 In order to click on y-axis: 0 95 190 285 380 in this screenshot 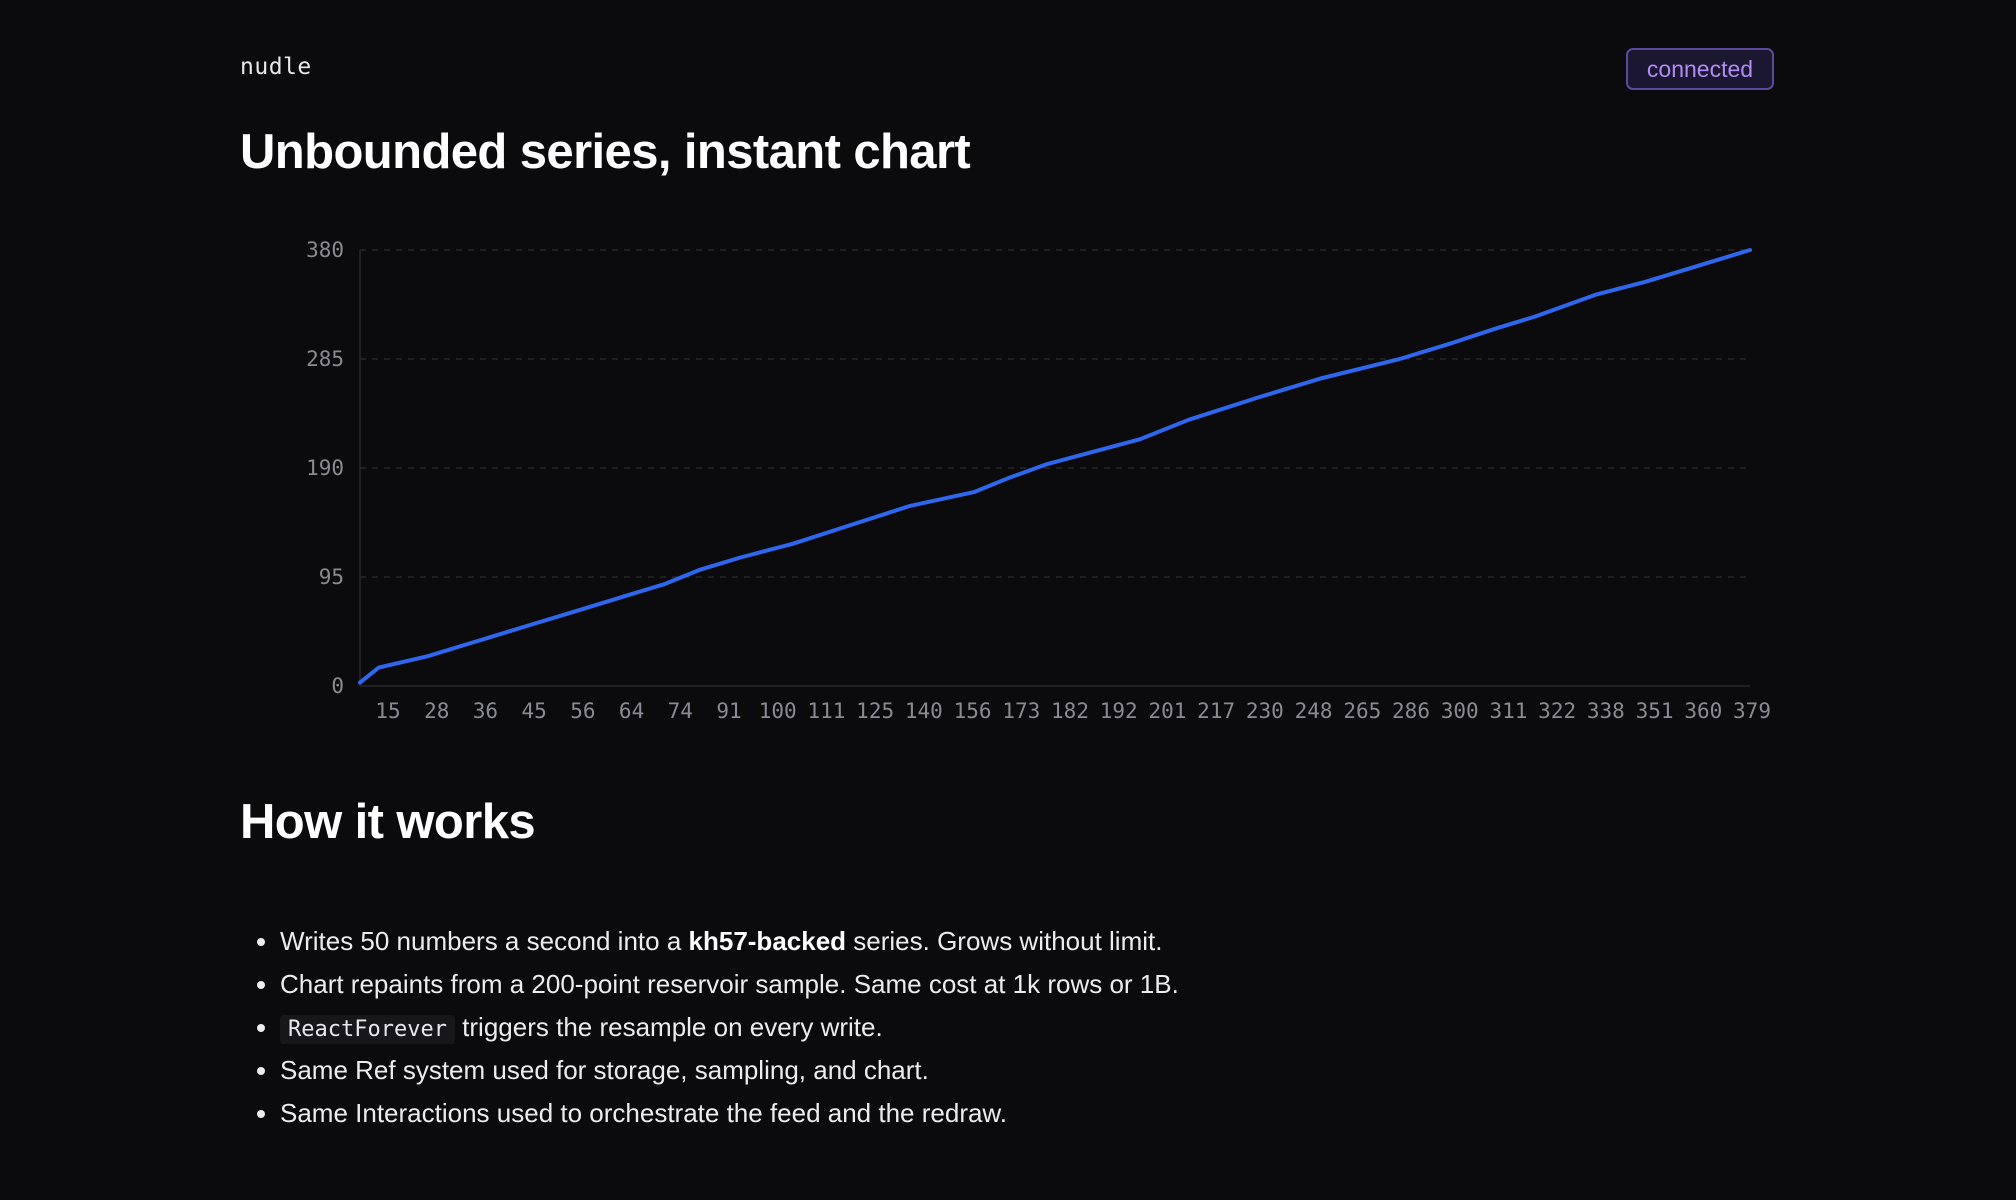, I will do `click(333, 468)`.